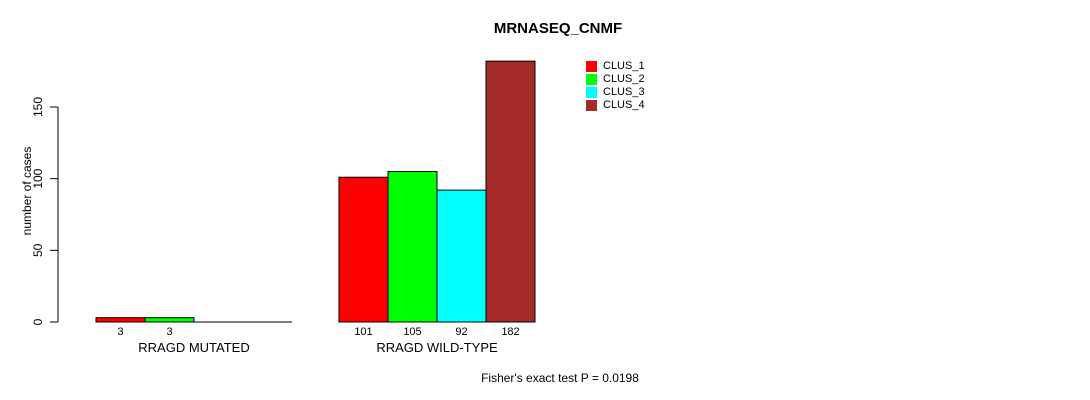 The height and width of the screenshot is (400, 1090). What do you see at coordinates (461, 332) in the screenshot?
I see `bar-value-label: 92` at bounding box center [461, 332].